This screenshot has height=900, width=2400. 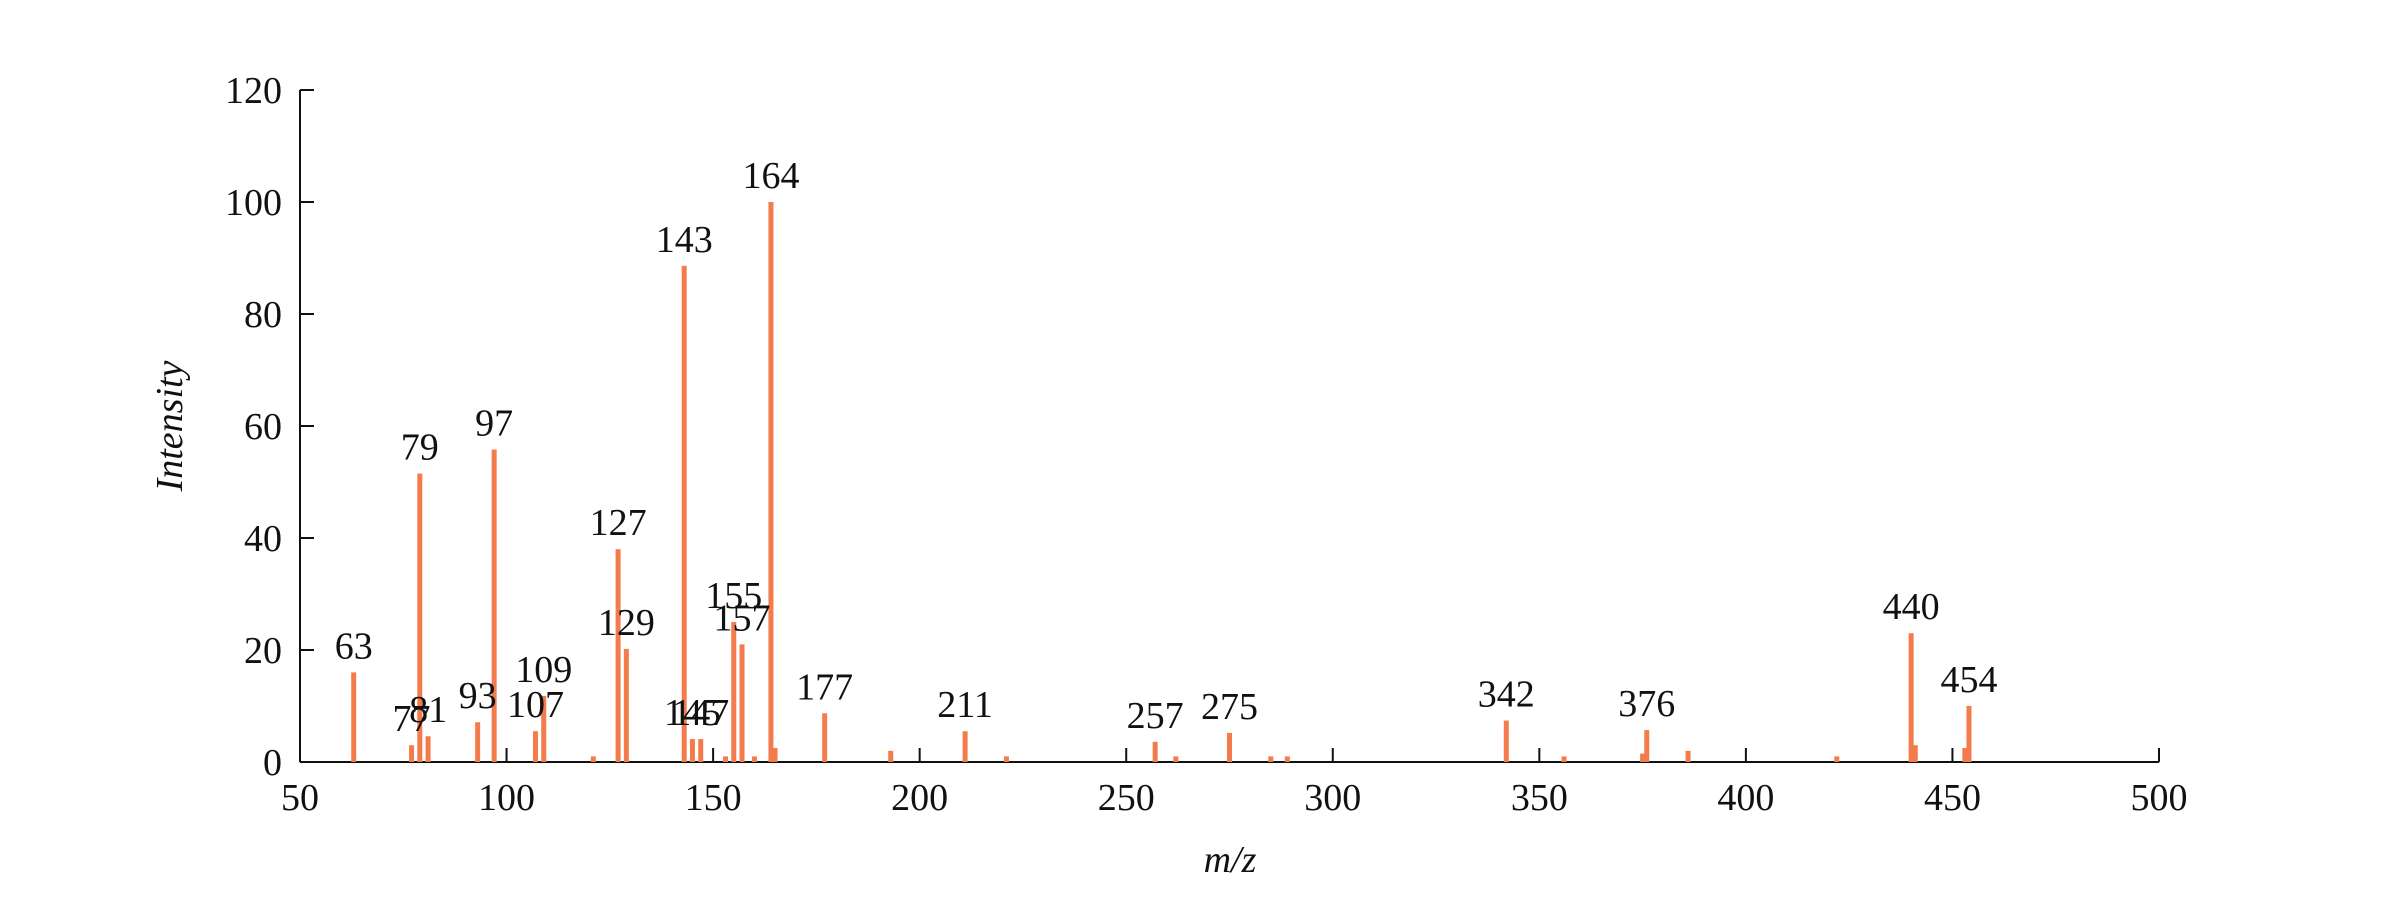 What do you see at coordinates (1539, 798) in the screenshot?
I see `x-tick-label: 350` at bounding box center [1539, 798].